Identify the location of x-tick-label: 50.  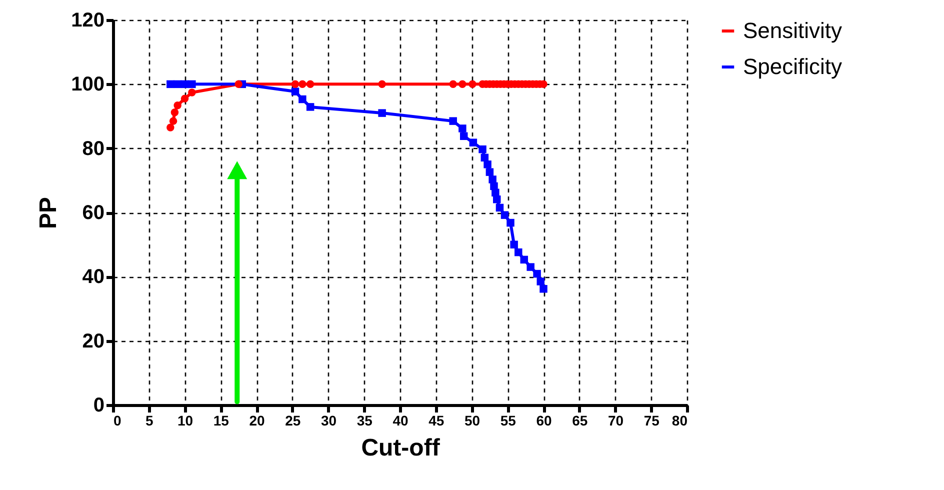
(472, 420).